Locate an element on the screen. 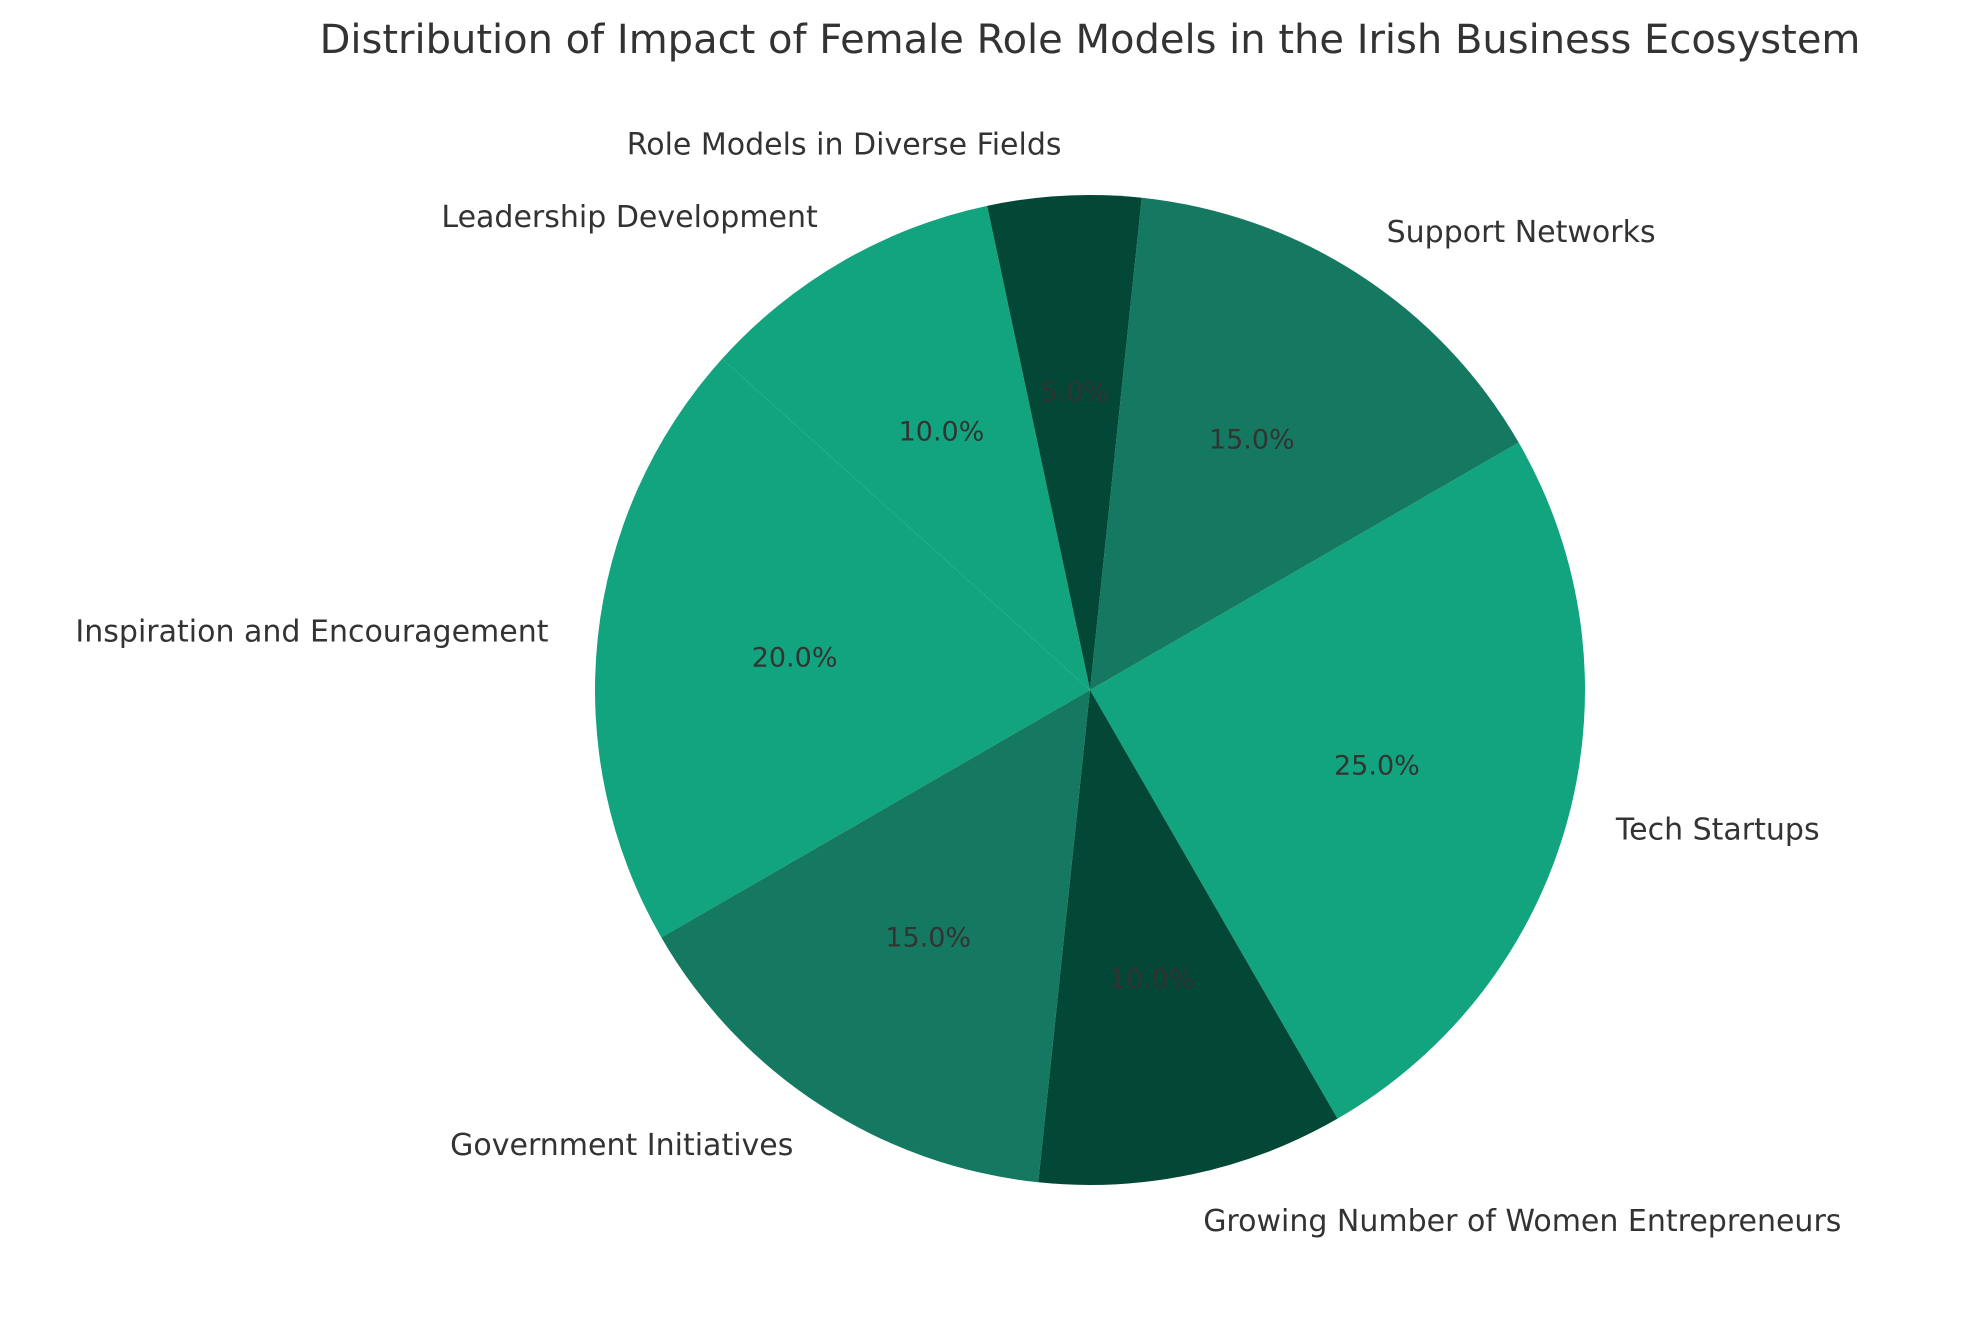 This screenshot has height=1322, width=1963. category-label-leadership-development: Leadership Development is located at coordinates (629, 217).